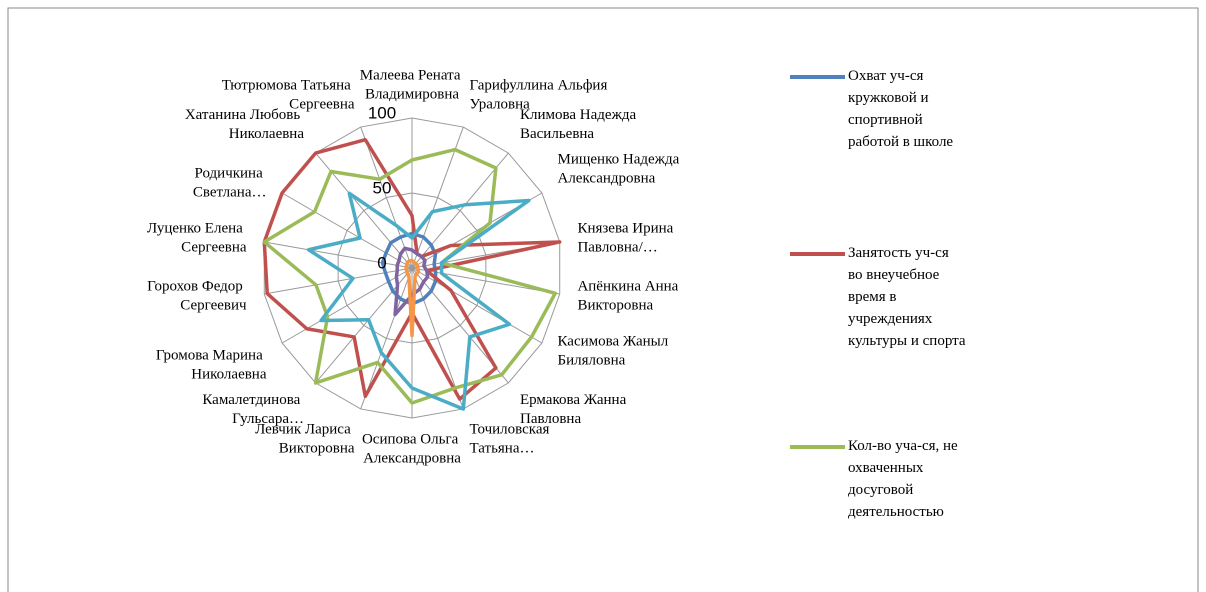 This screenshot has height=592, width=1206. Describe the element at coordinates (245, 124) in the screenshot. I see `category-label: Хатанина Любовь Николаевна` at that location.